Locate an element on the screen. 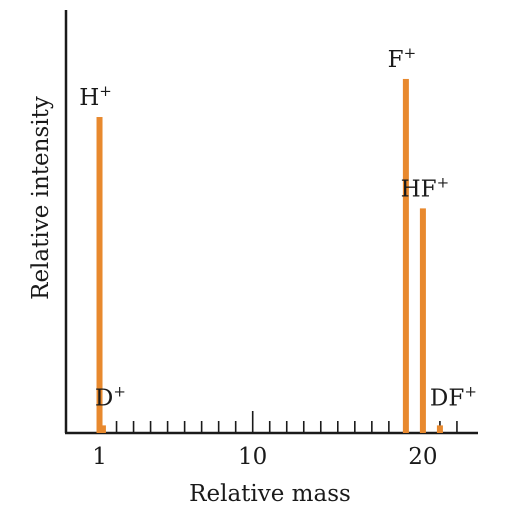 The height and width of the screenshot is (506, 508). peak-bar-d is located at coordinates (102, 429).